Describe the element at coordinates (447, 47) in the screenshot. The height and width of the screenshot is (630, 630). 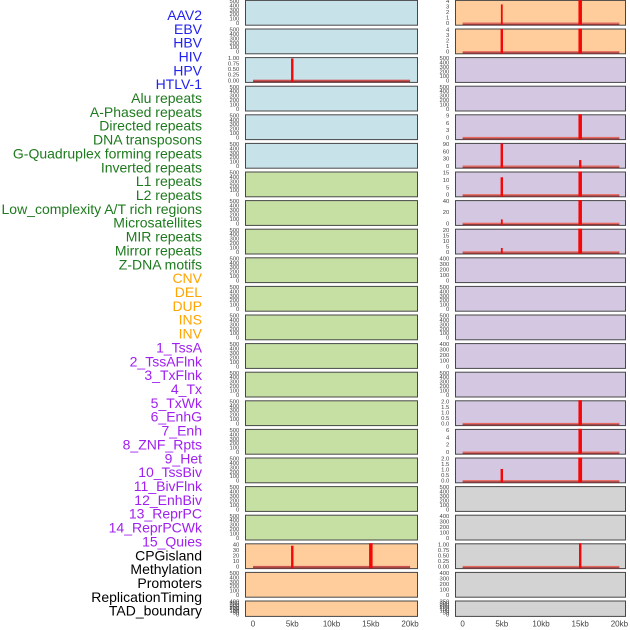
I see `svg-text: 1` at that location.